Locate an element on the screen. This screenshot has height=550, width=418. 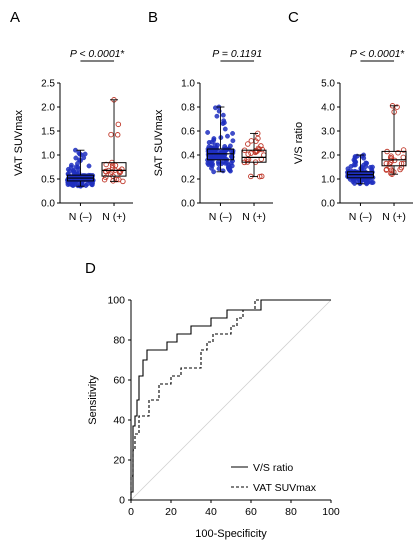
y-tick-label: 0.2 is located at coordinates (188, 180).